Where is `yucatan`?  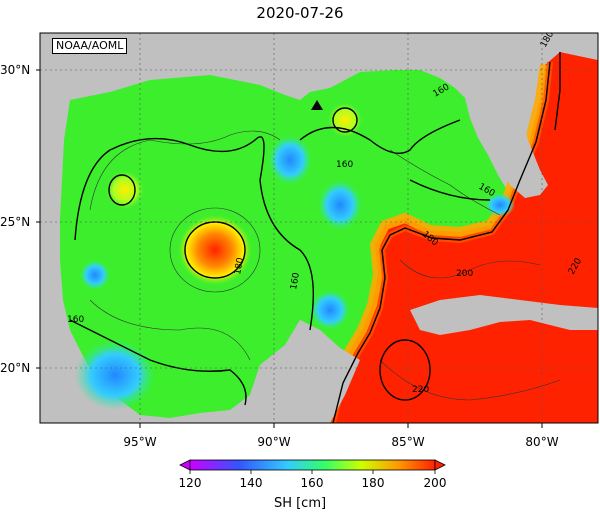 yucatan is located at coordinates (305, 371).